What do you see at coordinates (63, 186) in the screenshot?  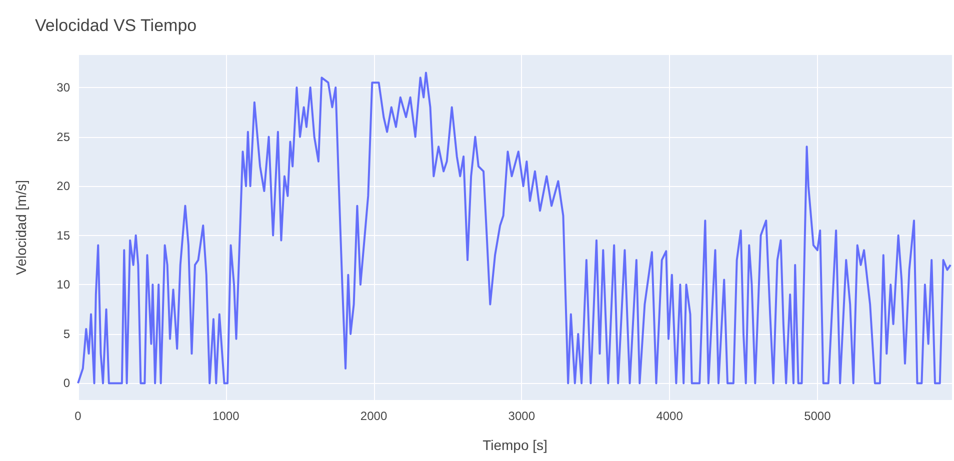 I see `y-tick-label: 20` at bounding box center [63, 186].